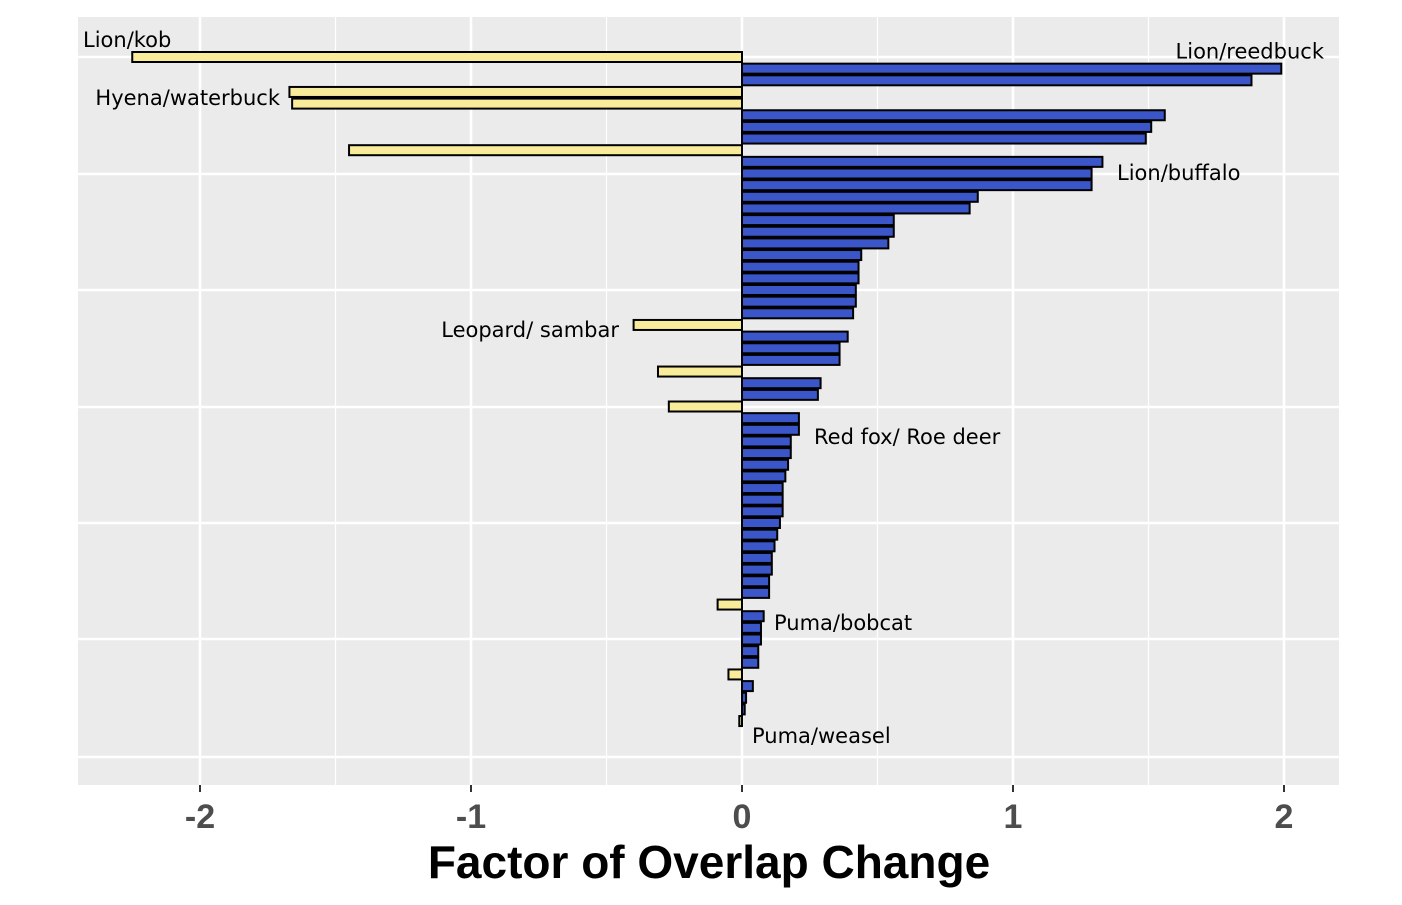  Describe the element at coordinates (200, 817) in the screenshot. I see `x-tick-label: -2` at that location.